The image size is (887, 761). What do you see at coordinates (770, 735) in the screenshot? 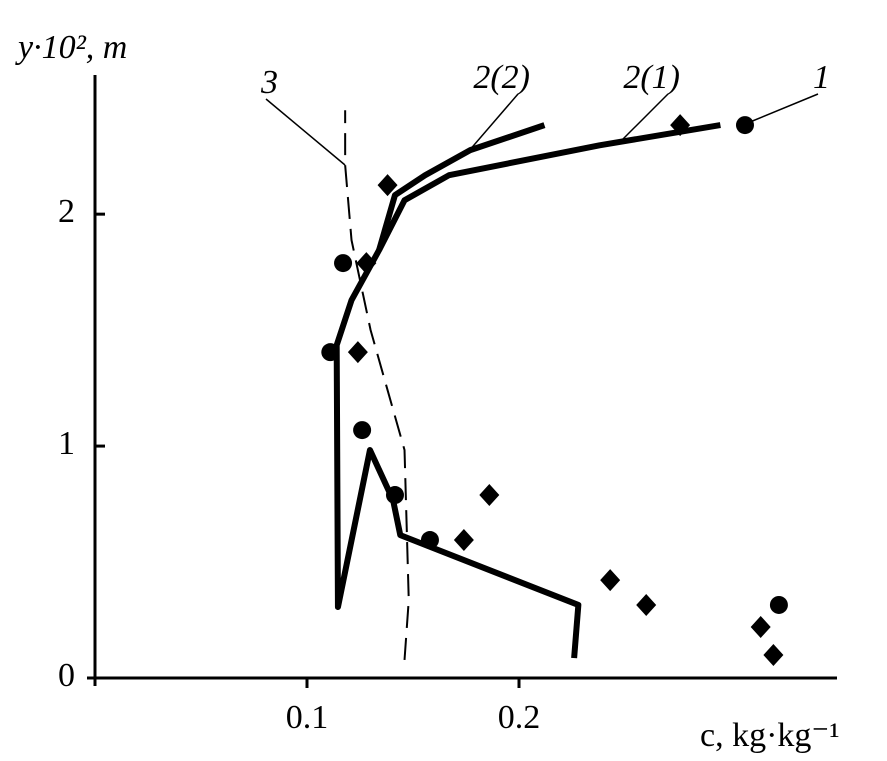
I see `x-axis-label: c, kg·kg⁻¹` at bounding box center [770, 735].